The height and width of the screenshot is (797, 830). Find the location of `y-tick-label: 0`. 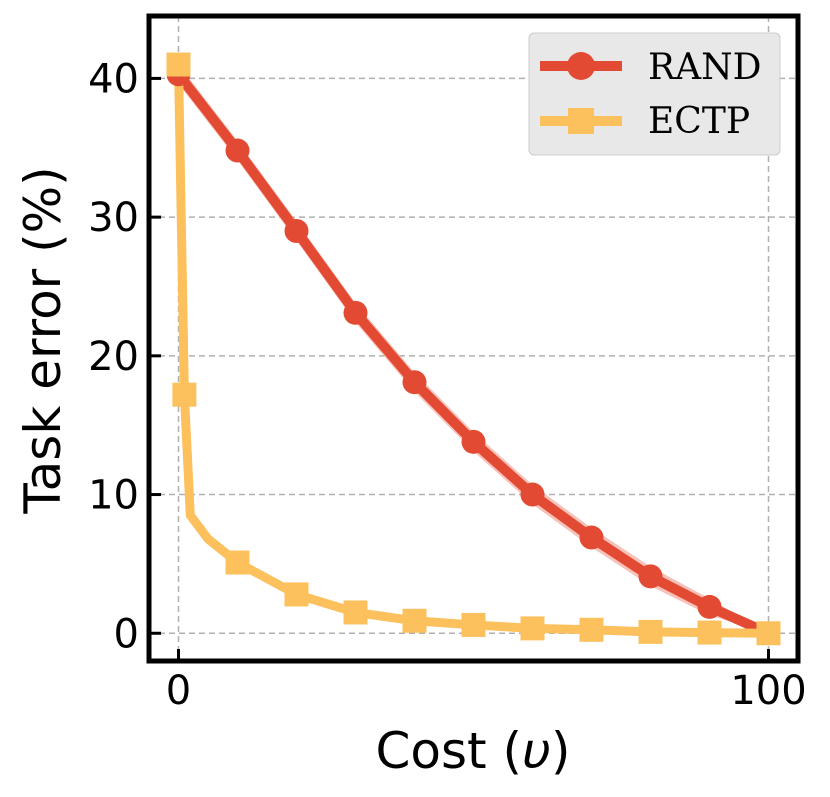

y-tick-label: 0 is located at coordinates (126, 634).